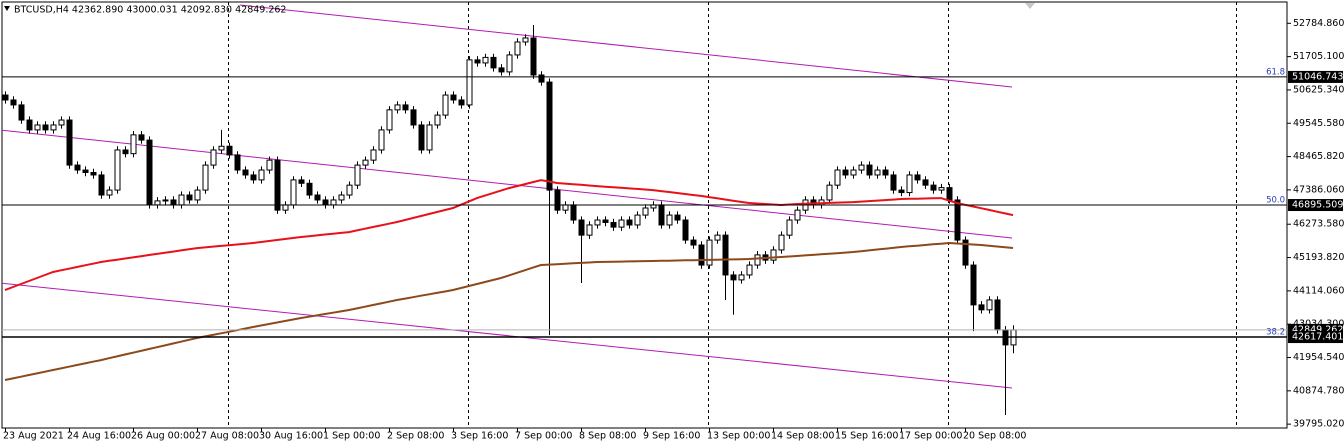 The width and height of the screenshot is (1344, 446). What do you see at coordinates (1318, 257) in the screenshot?
I see `y-tick-label: 45193.820` at bounding box center [1318, 257].